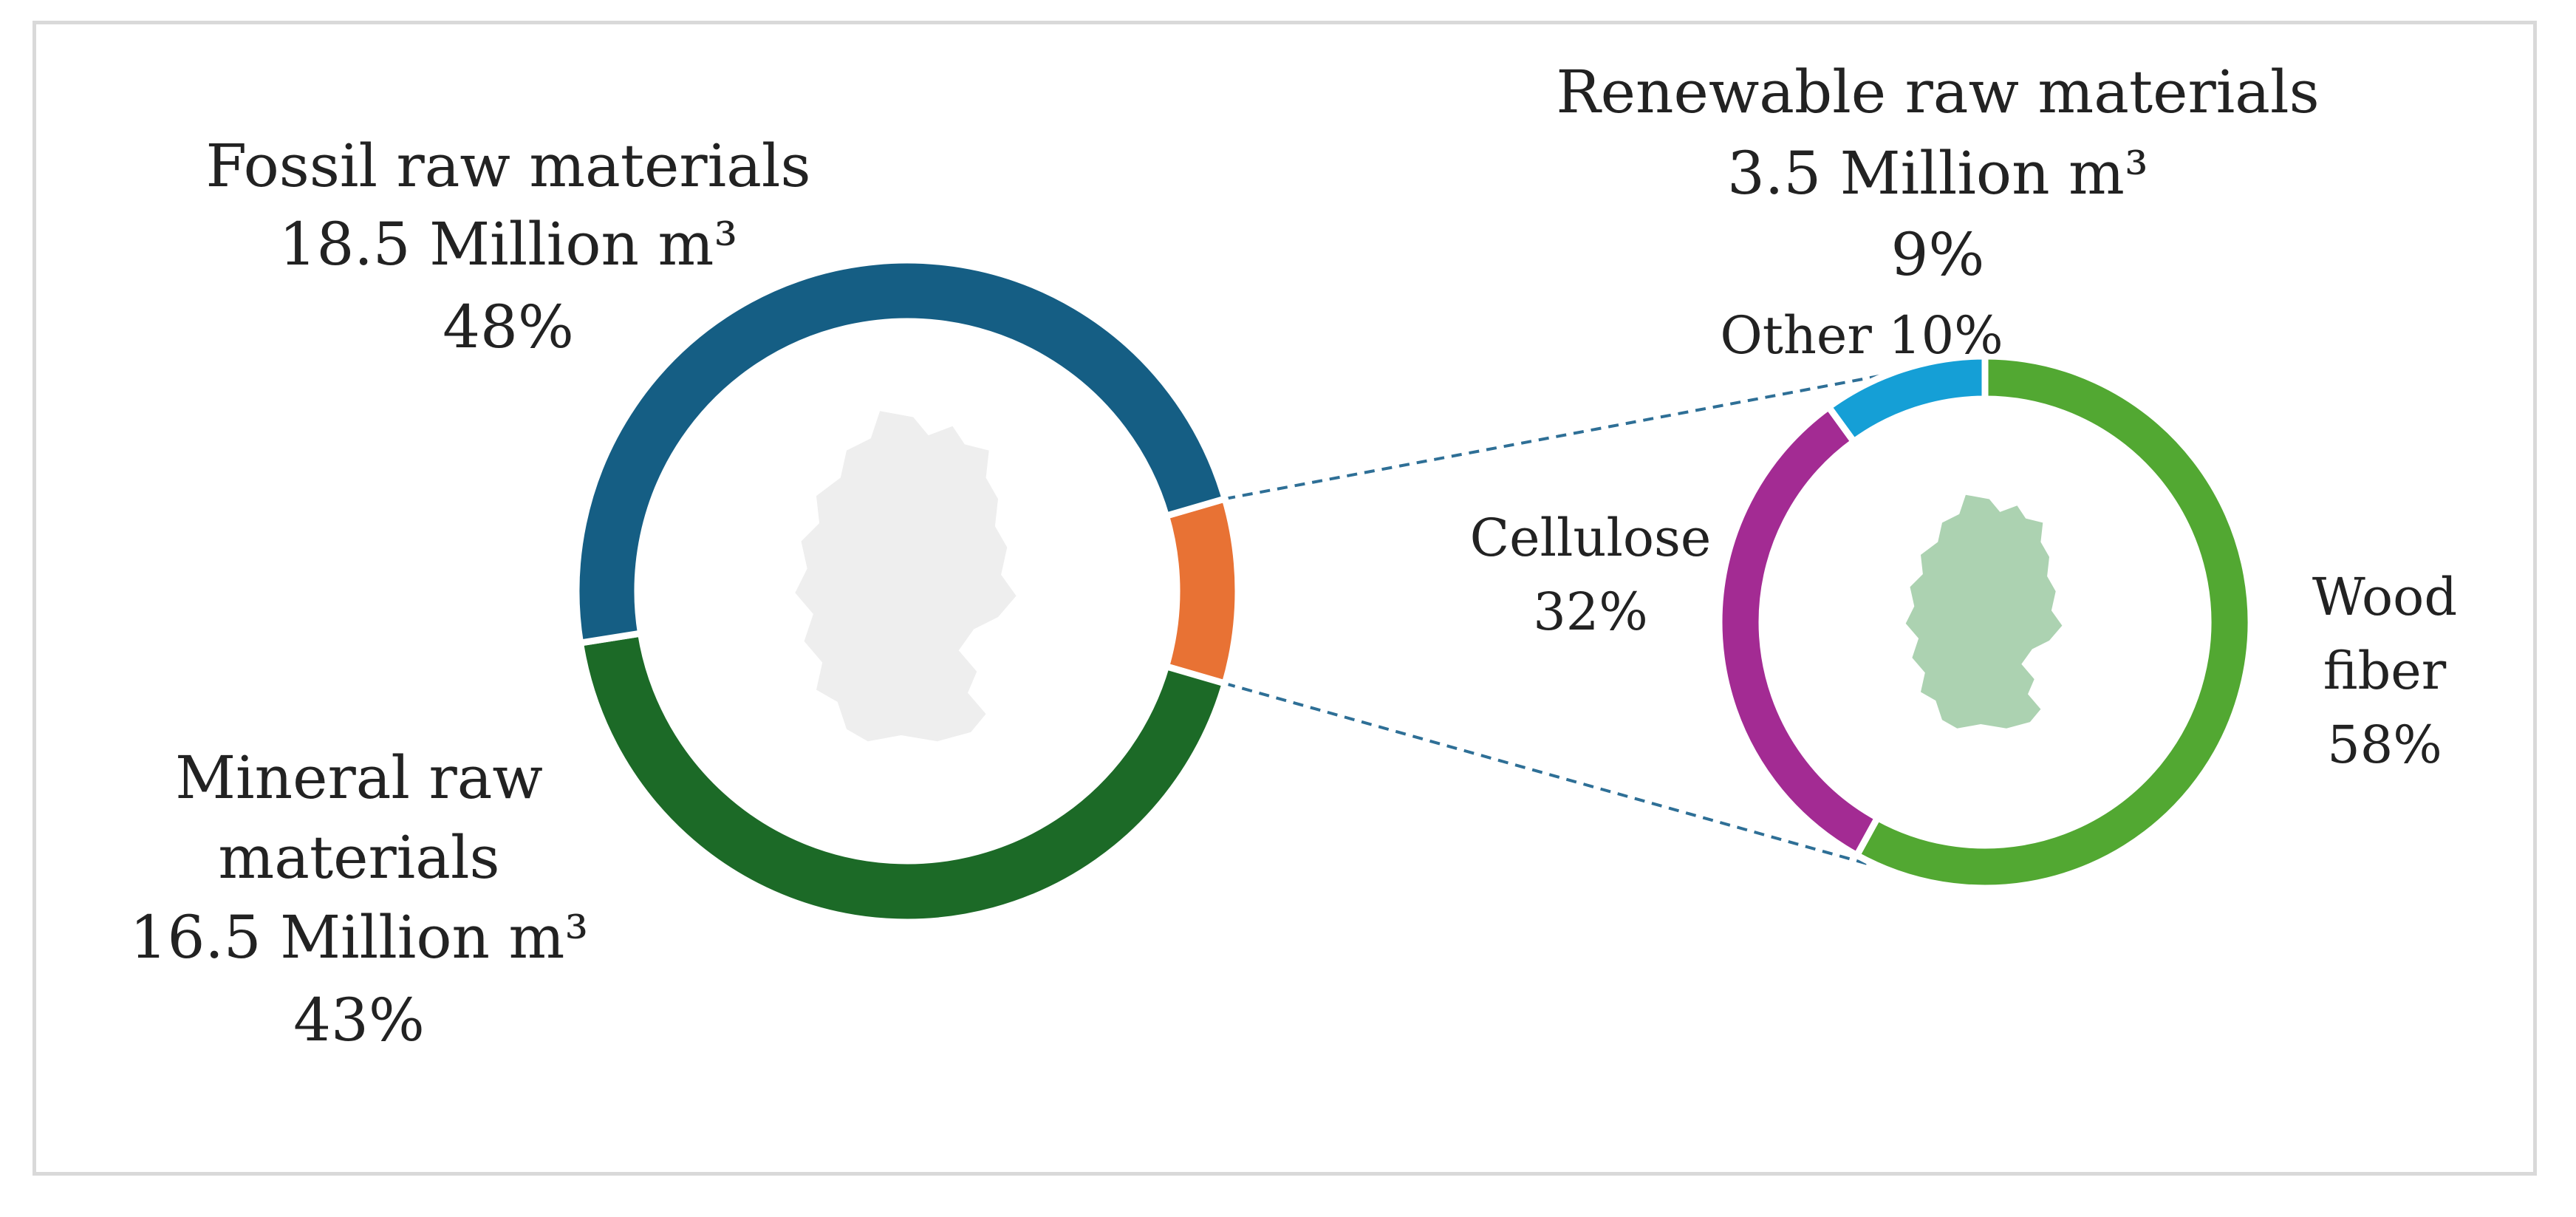 This screenshot has width=2576, height=1217. Describe the element at coordinates (359, 1020) in the screenshot. I see `mineral-label-percent: 43%` at that location.